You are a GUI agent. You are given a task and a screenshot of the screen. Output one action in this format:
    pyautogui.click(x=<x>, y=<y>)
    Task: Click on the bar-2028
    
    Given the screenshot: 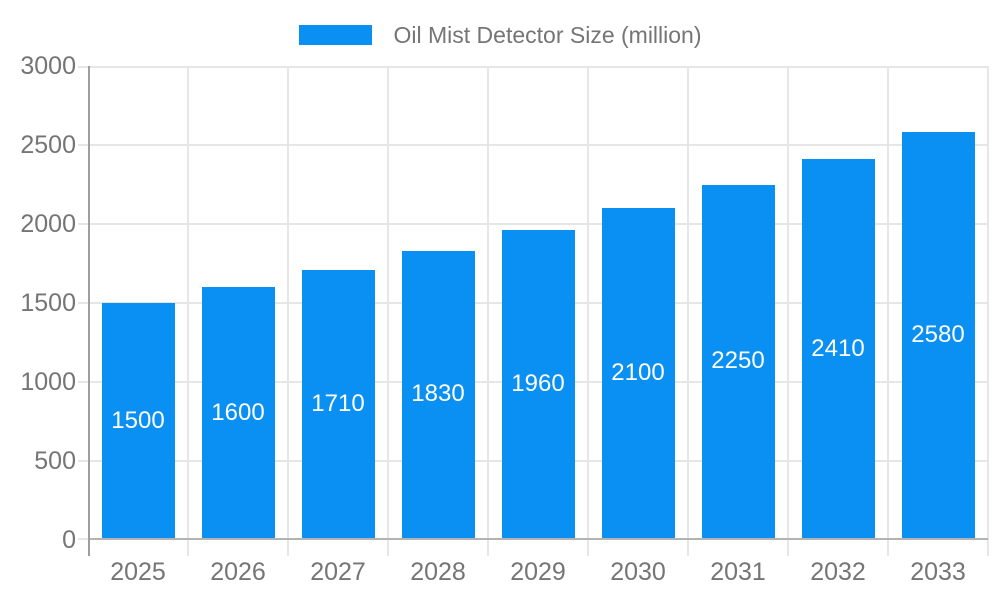 What is the action you would take?
    pyautogui.click(x=438, y=394)
    